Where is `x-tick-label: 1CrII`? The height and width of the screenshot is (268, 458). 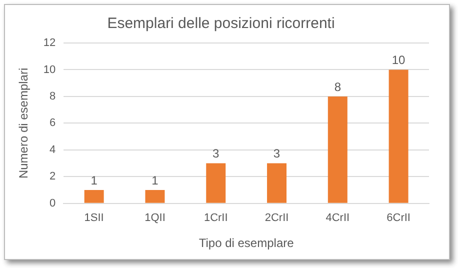 x-tick-label: 1CrII is located at coordinates (216, 218).